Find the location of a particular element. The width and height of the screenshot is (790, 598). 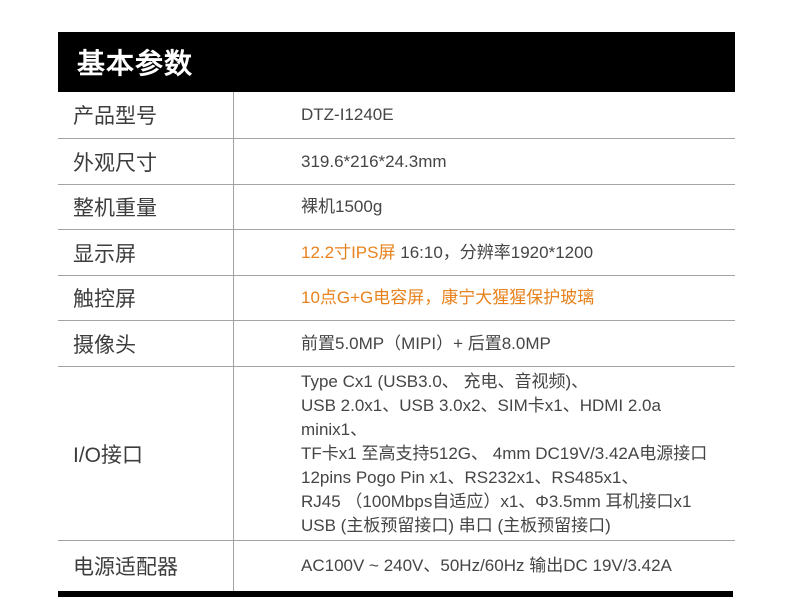

table-row-touchscreen: 触控屏 10点G+G电容屏，康宁大猩猩保护玻璃 is located at coordinates (396, 298).